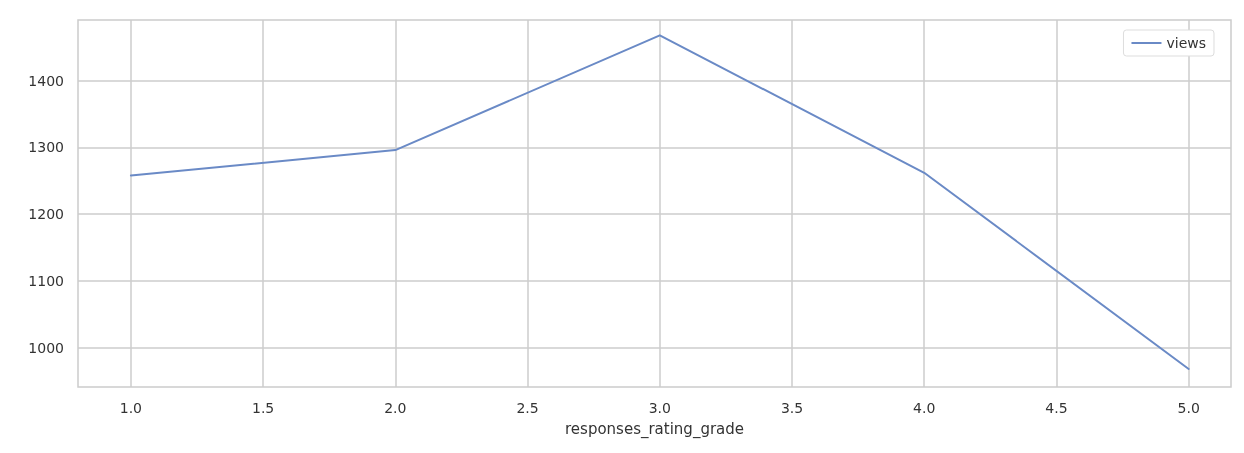  Describe the element at coordinates (527, 408) in the screenshot. I see `x-tick-label: 2.5` at that location.